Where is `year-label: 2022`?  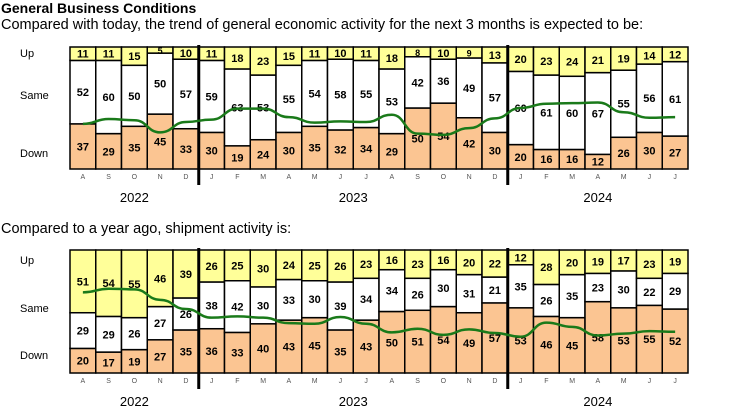
year-label: 2022 is located at coordinates (134, 401).